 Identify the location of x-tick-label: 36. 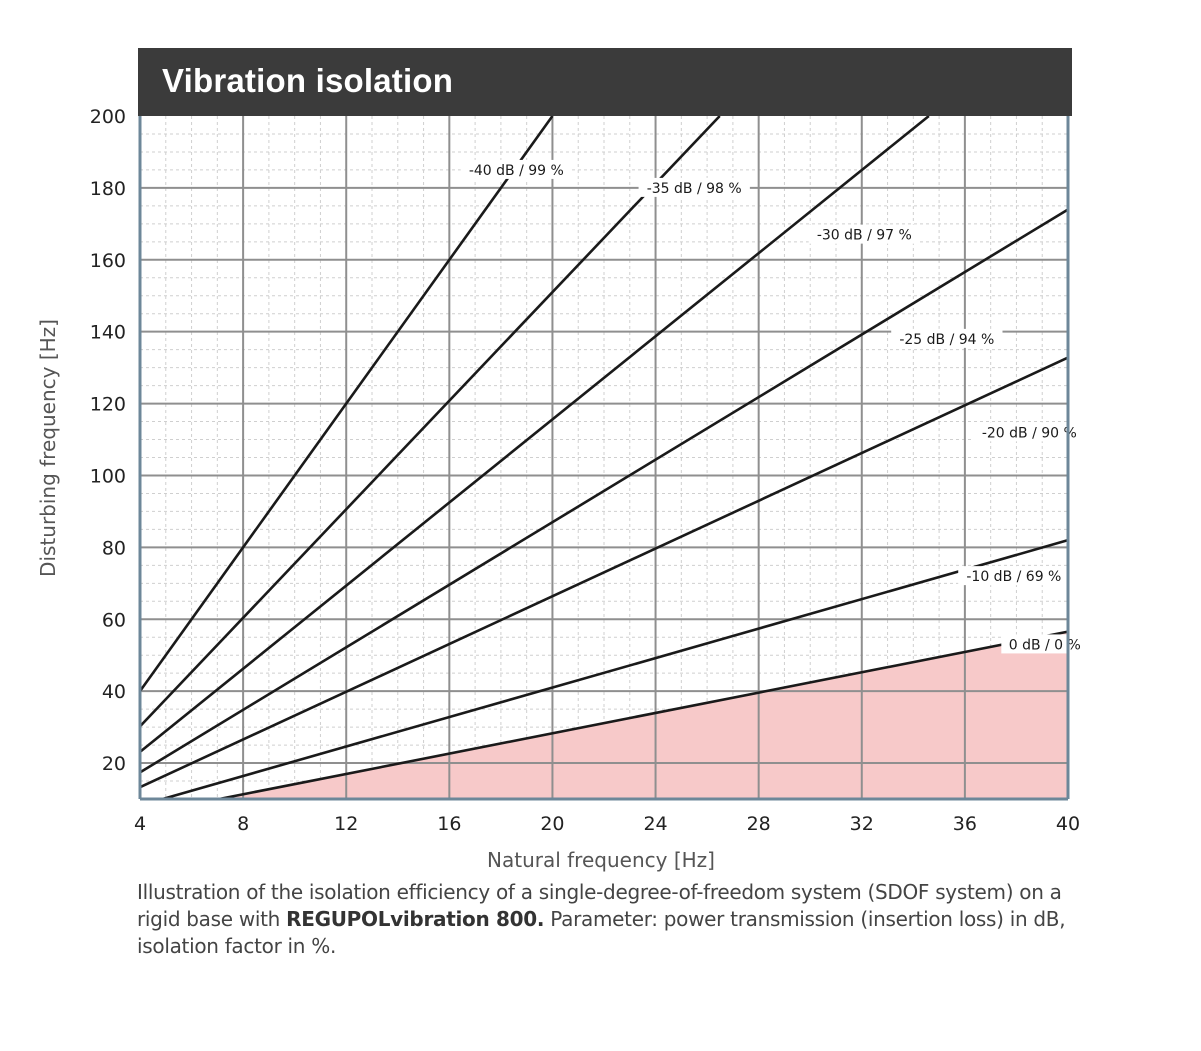
(965, 824).